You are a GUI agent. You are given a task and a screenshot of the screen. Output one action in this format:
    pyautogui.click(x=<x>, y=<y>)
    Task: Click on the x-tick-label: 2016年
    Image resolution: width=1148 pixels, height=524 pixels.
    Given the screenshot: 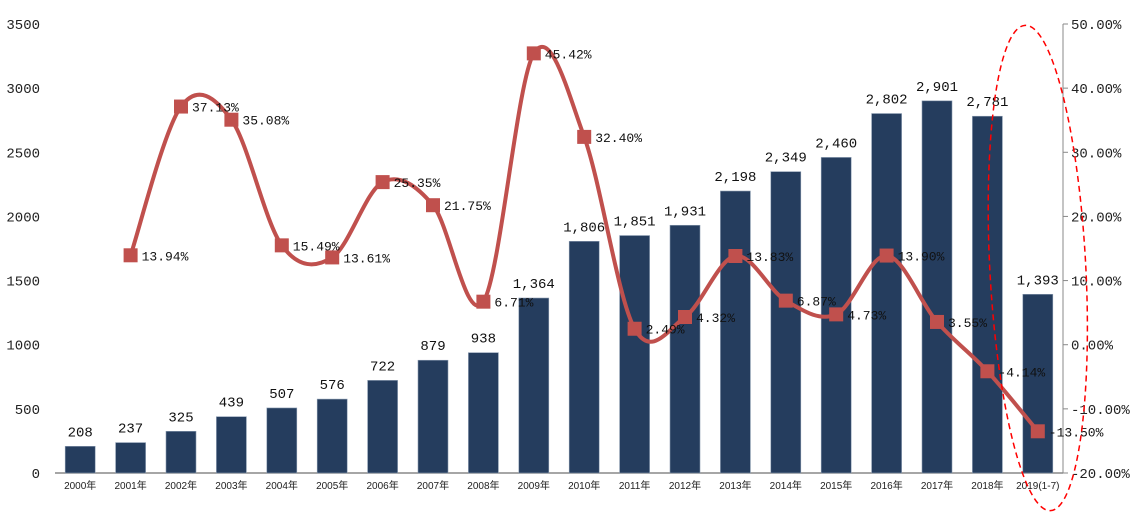 What is the action you would take?
    pyautogui.click(x=886, y=485)
    